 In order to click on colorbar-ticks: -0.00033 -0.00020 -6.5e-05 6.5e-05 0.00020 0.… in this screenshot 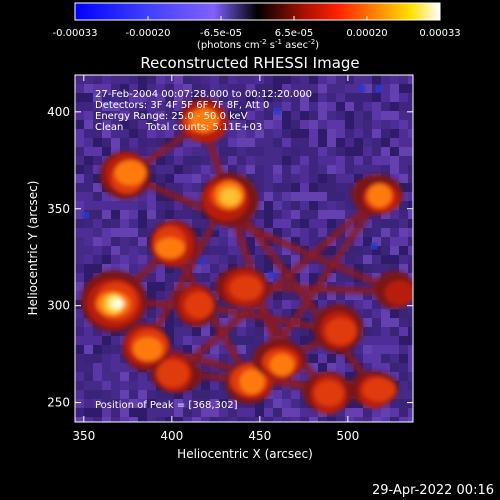, I will do `click(257, 27)`.